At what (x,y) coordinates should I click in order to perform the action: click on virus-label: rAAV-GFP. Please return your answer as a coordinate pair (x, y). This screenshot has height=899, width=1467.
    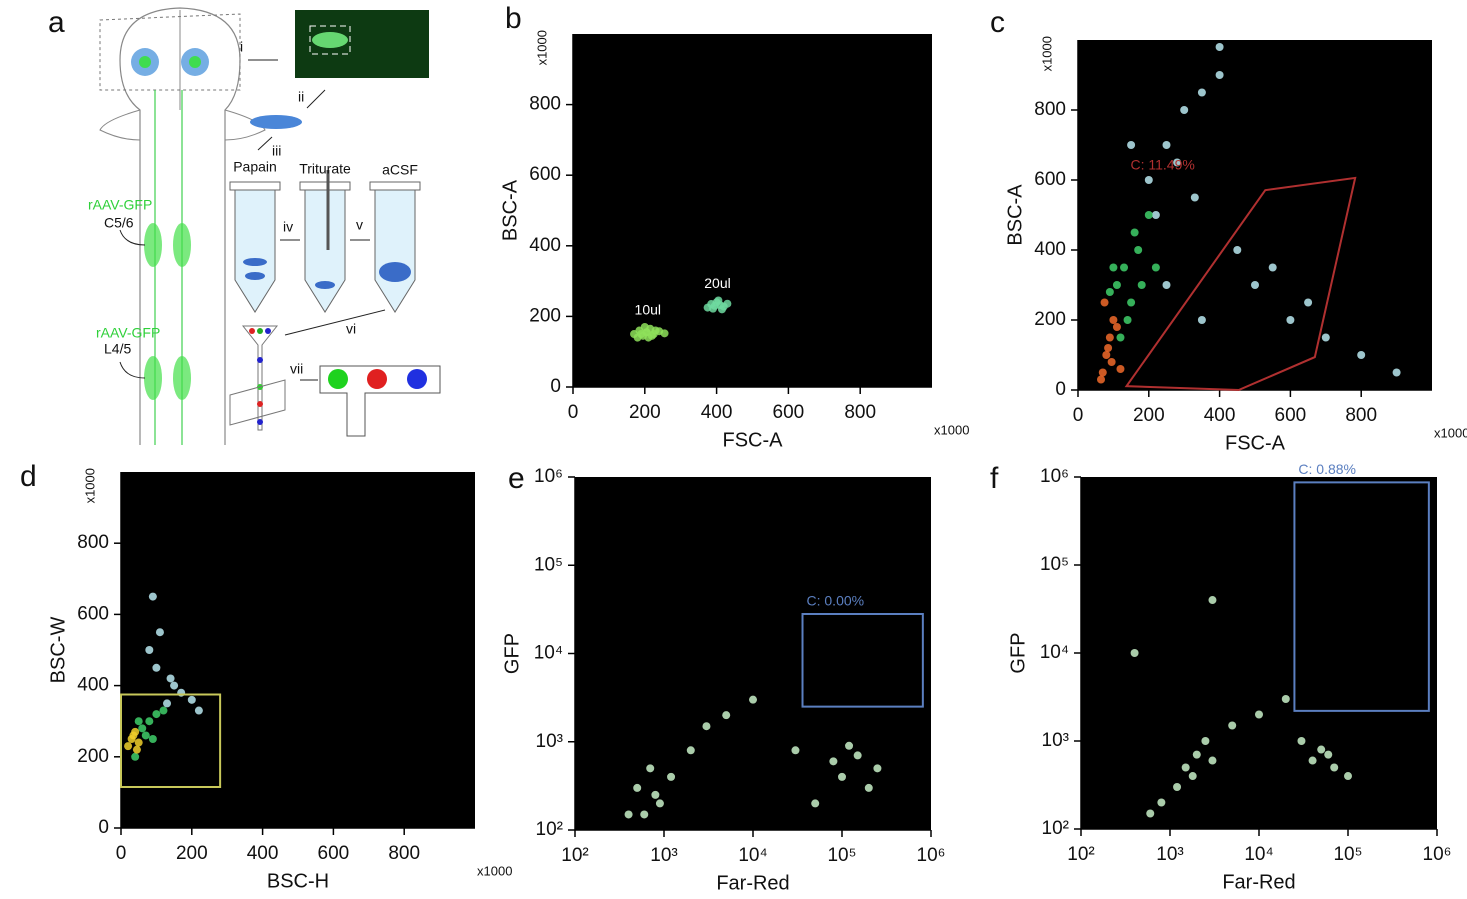
    Looking at the image, I should click on (120, 205).